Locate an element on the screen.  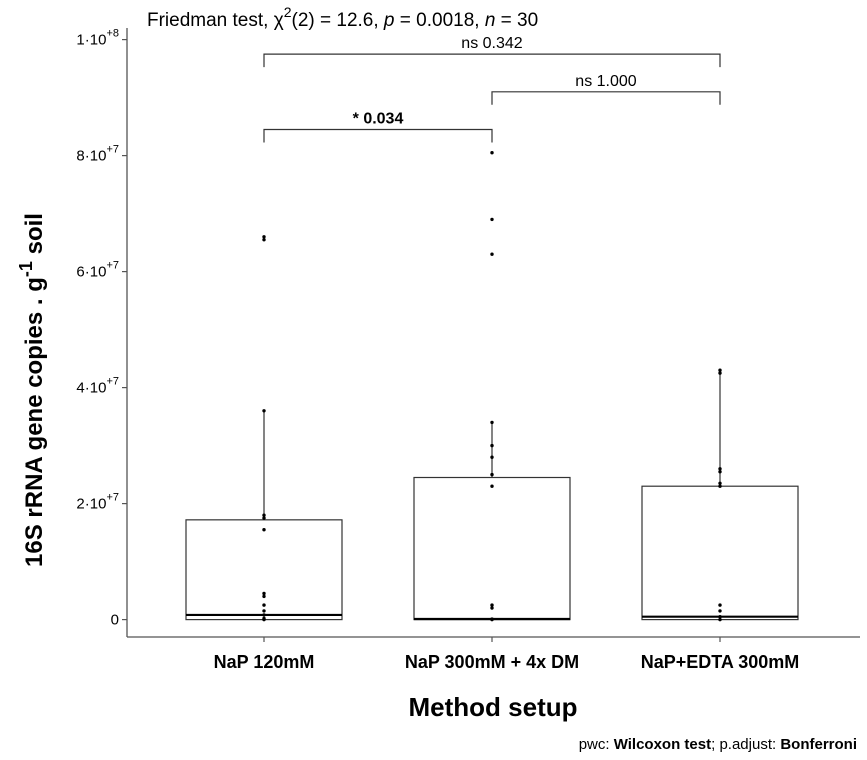
y-axis-label: 16S rRNA gene copies . g-1 soil is located at coordinates (32, 390).